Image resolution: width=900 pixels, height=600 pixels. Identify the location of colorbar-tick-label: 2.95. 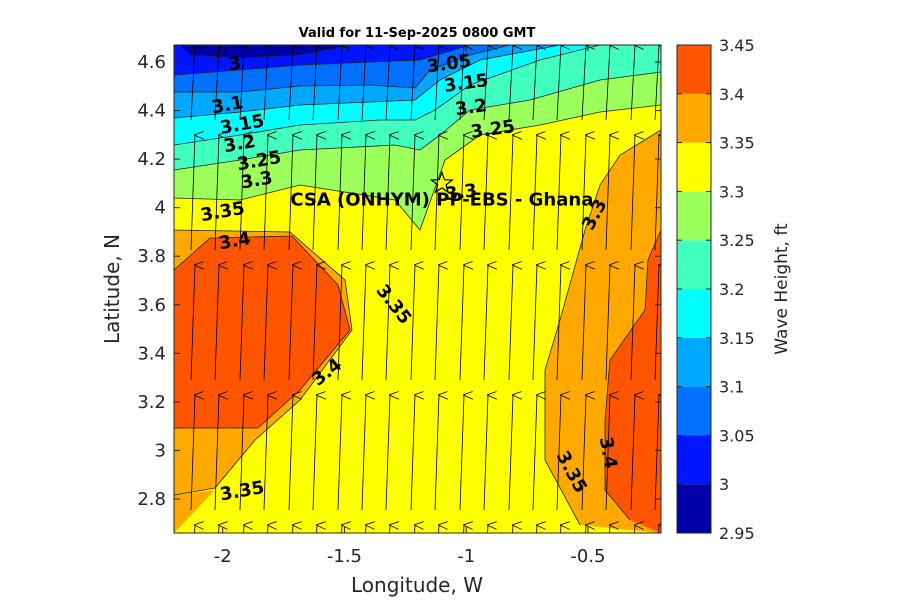
(737, 533).